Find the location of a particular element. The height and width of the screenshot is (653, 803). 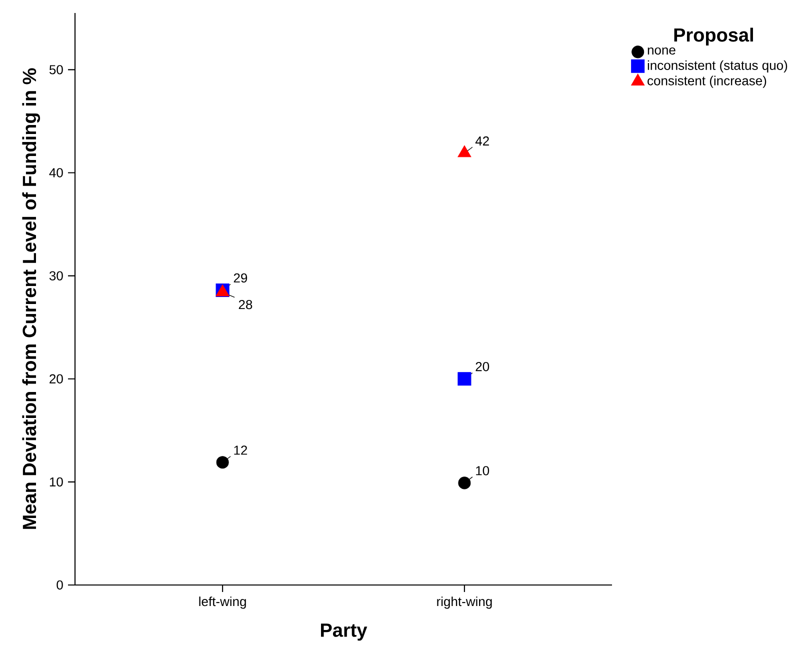

y-tick-label: 30 is located at coordinates (56, 275).